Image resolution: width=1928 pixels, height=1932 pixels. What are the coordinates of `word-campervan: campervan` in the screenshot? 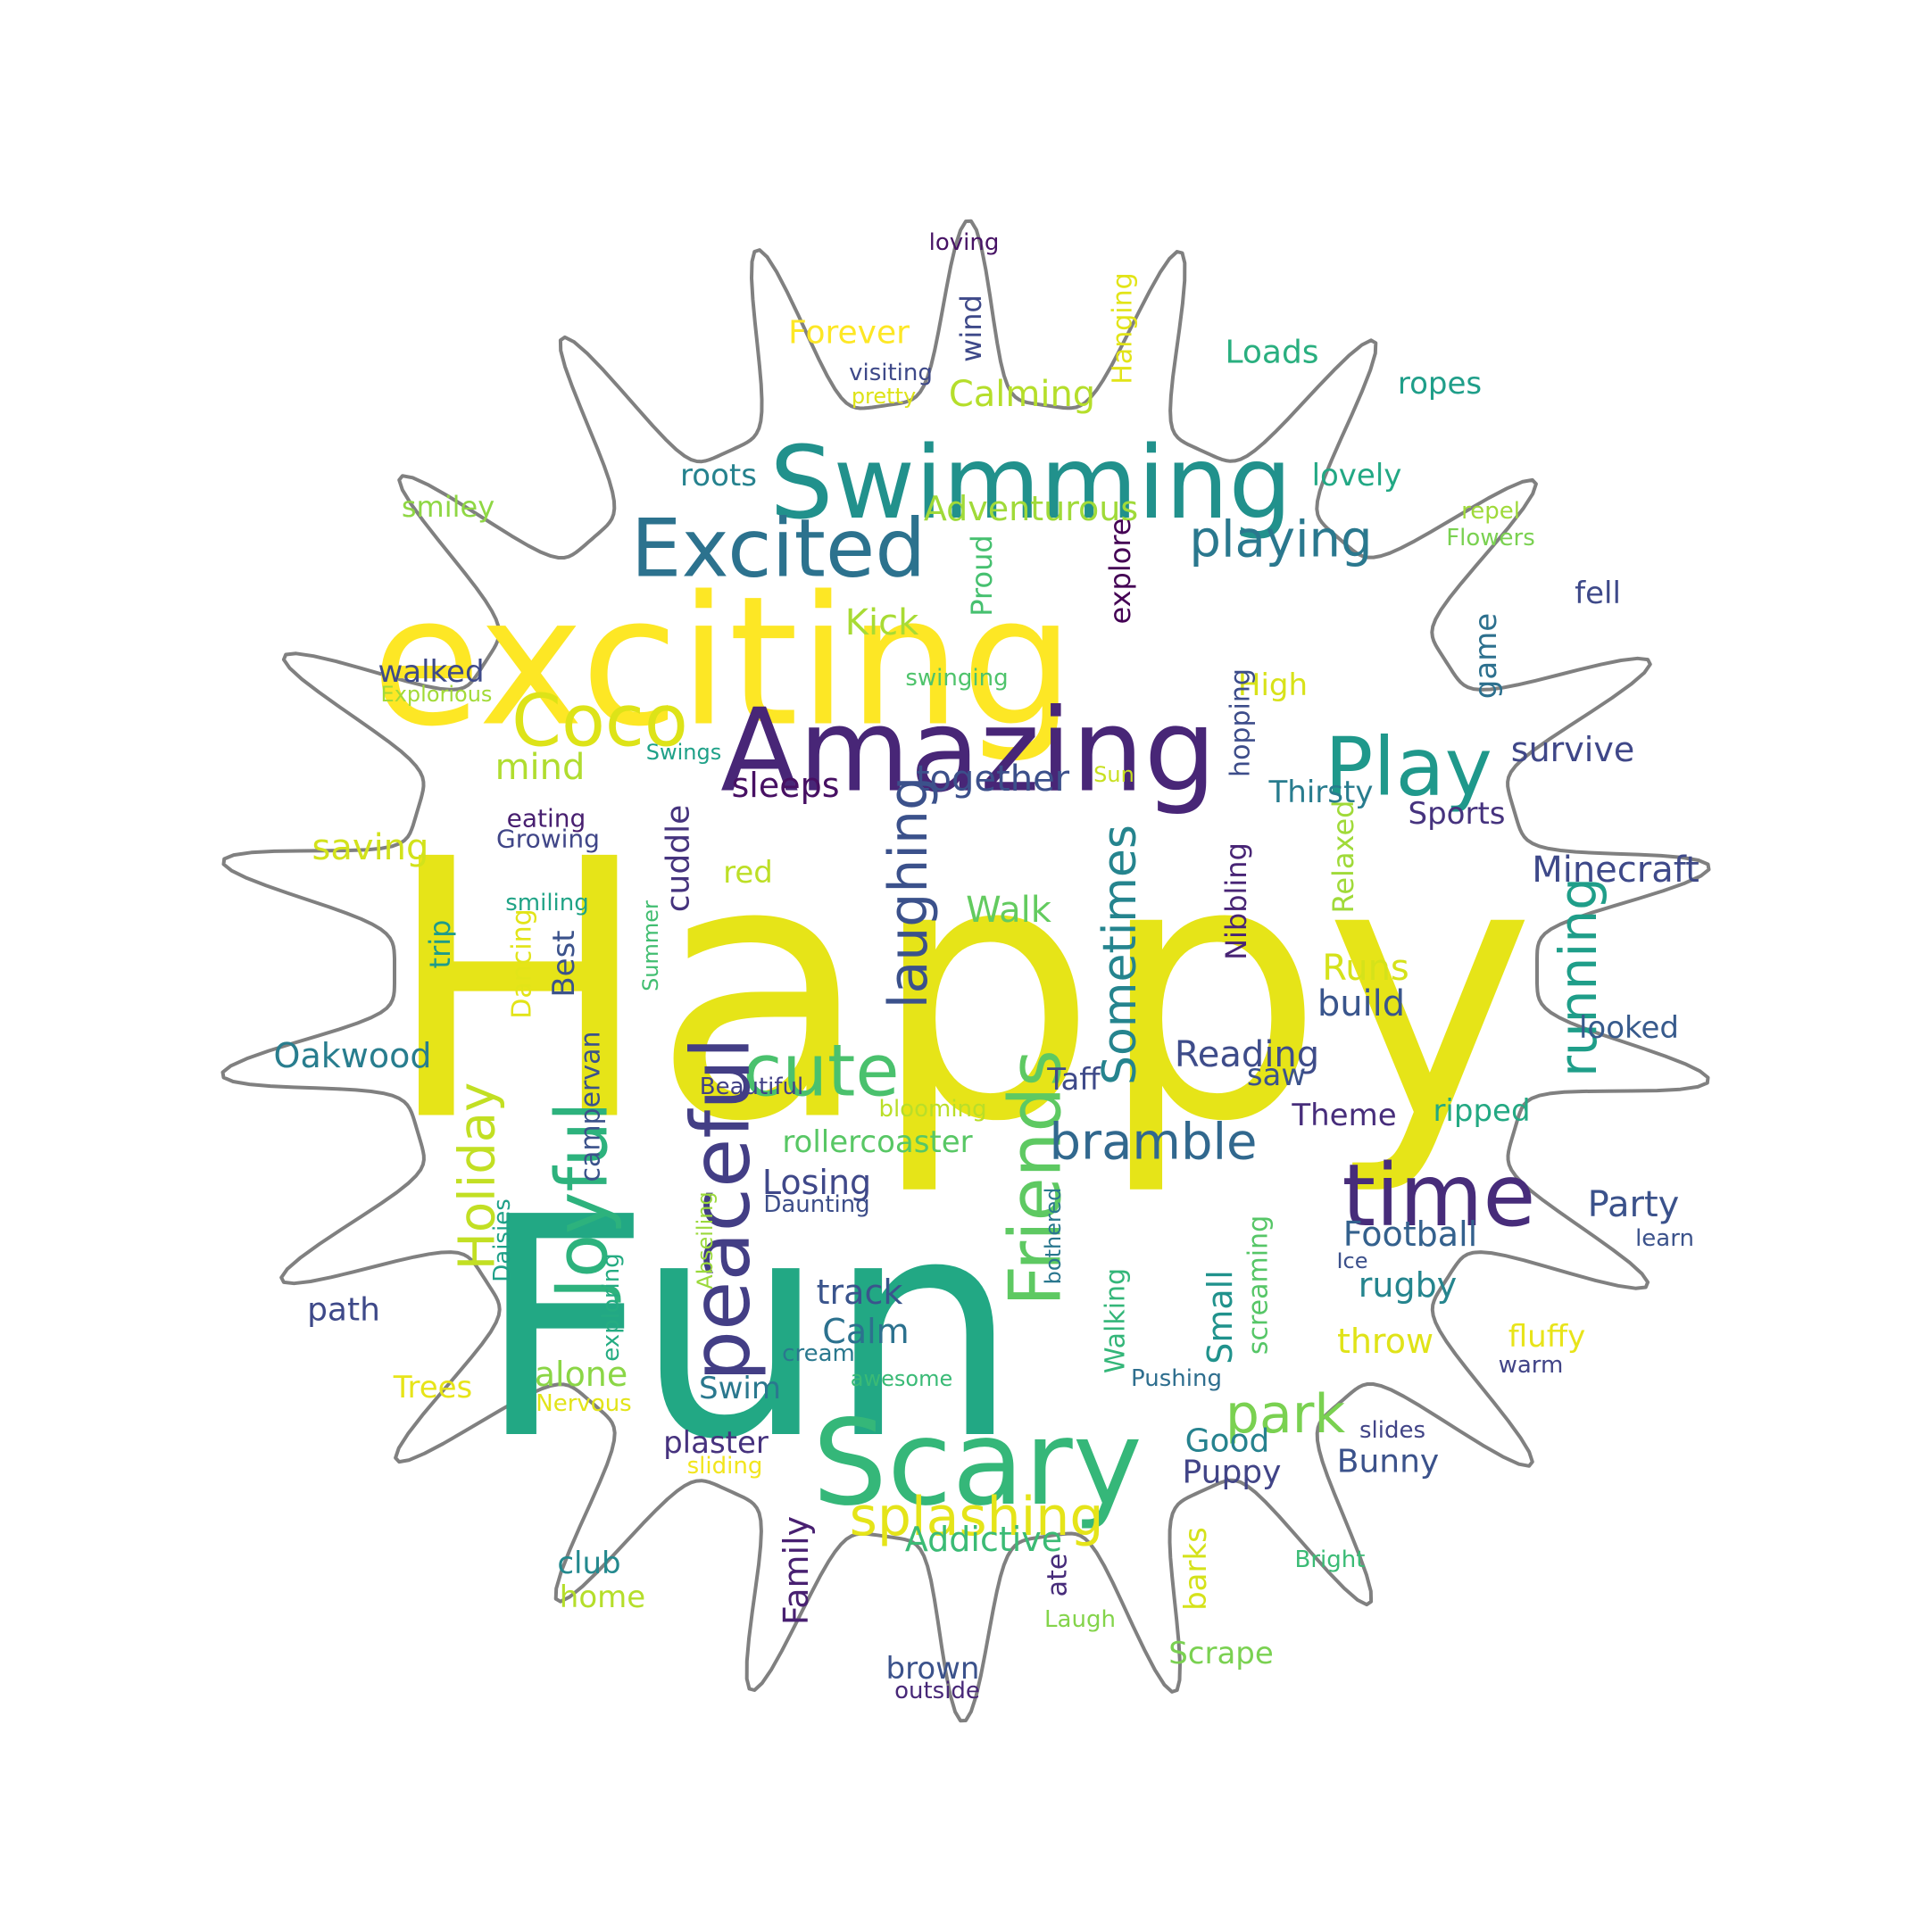 It's located at (592, 1106).